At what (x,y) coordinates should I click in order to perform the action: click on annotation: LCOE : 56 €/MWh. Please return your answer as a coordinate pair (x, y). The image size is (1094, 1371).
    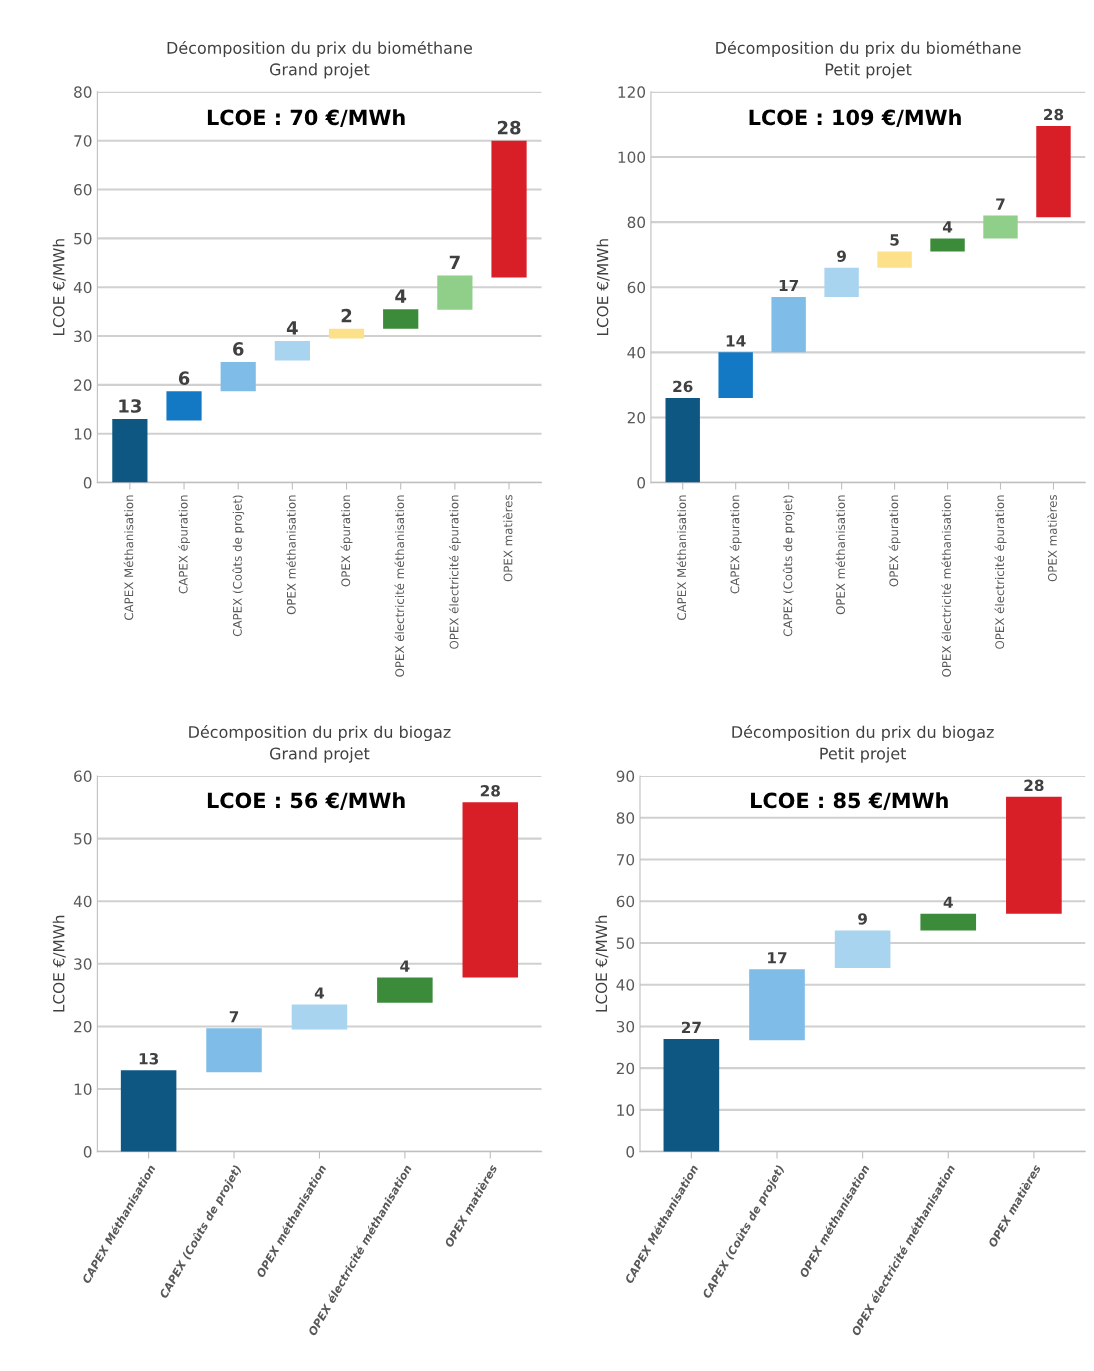
    Looking at the image, I should click on (306, 801).